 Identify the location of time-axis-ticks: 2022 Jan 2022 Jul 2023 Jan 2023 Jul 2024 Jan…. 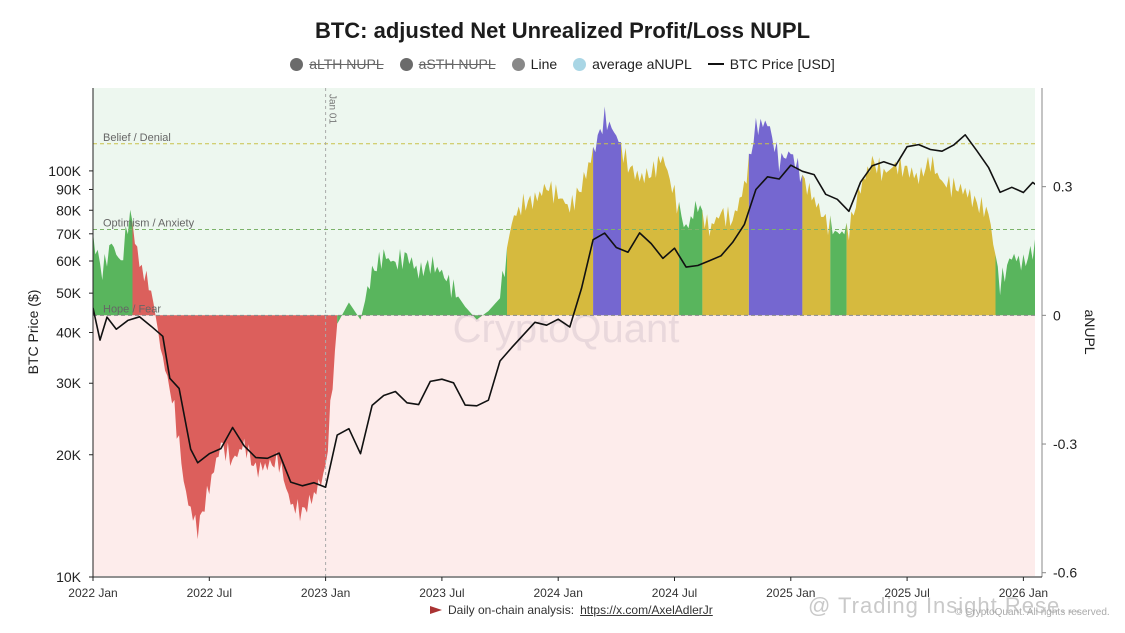
(558, 588).